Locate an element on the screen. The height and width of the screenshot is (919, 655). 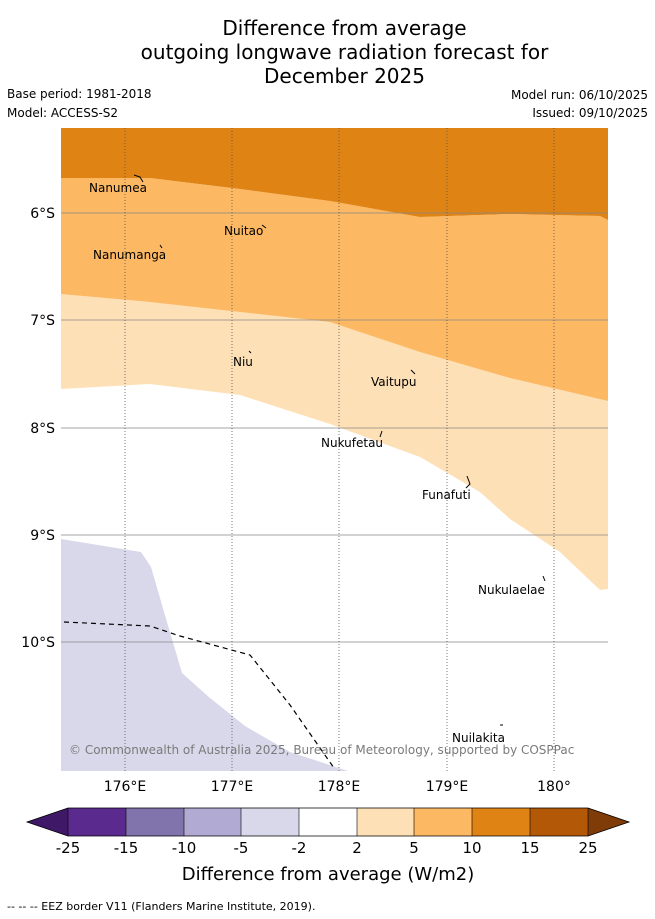
island-nukufetau is located at coordinates (381, 434).